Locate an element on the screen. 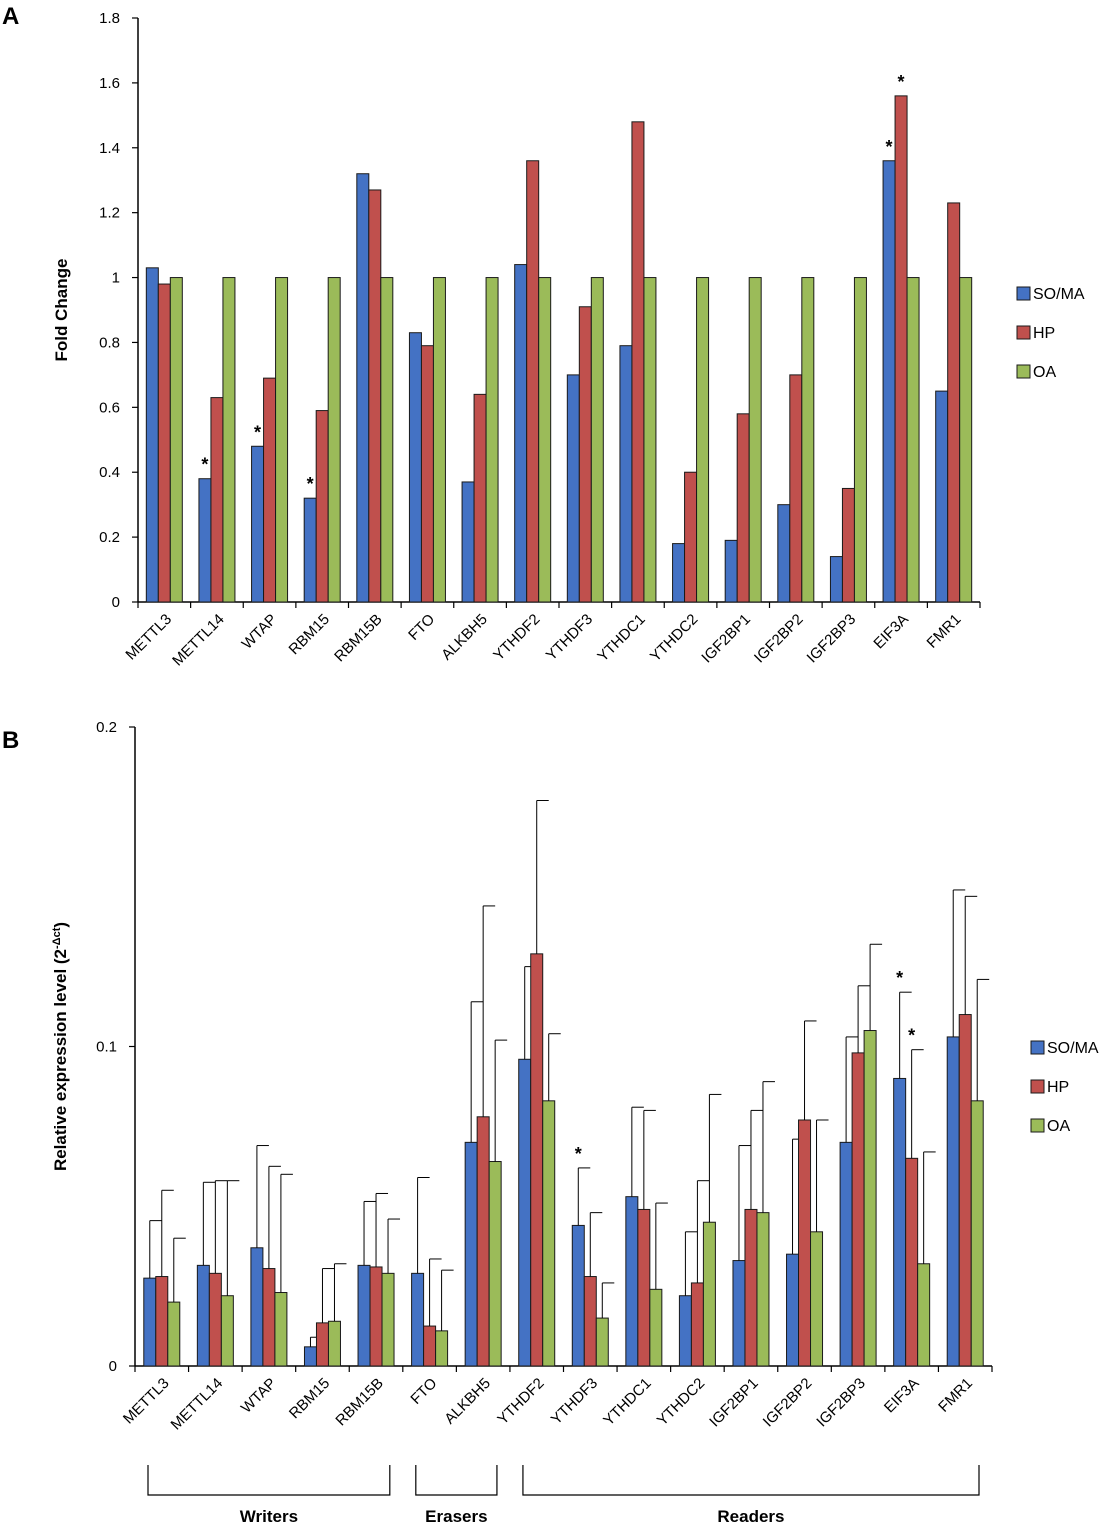 This screenshot has height=1527, width=1113. panel-a-x-tick-label: IGF2BP3 is located at coordinates (832, 639).